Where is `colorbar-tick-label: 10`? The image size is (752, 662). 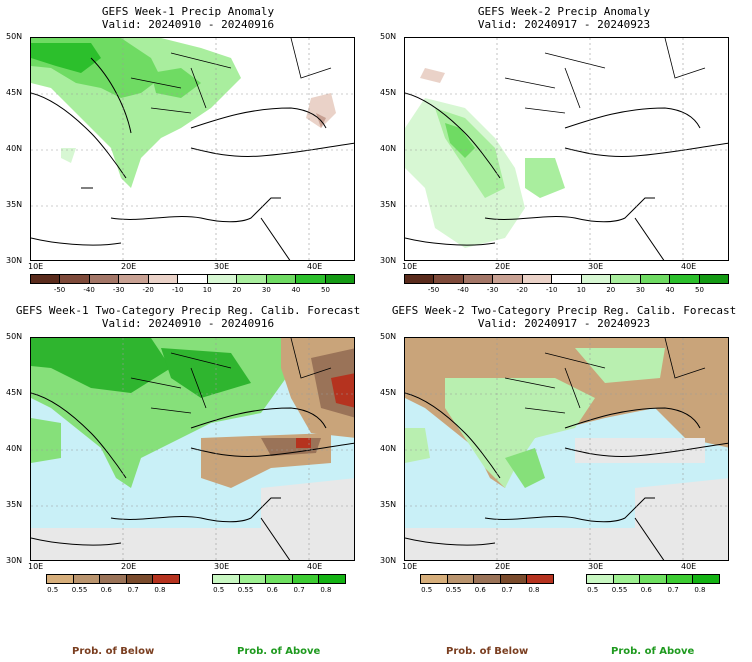
colorbar-tick-label: 10 is located at coordinates (581, 290).